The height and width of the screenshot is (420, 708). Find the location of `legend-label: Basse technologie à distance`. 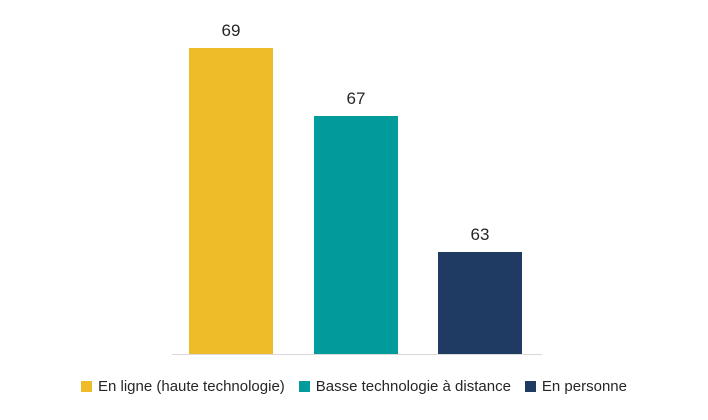

legend-label: Basse technologie à distance is located at coordinates (413, 386).